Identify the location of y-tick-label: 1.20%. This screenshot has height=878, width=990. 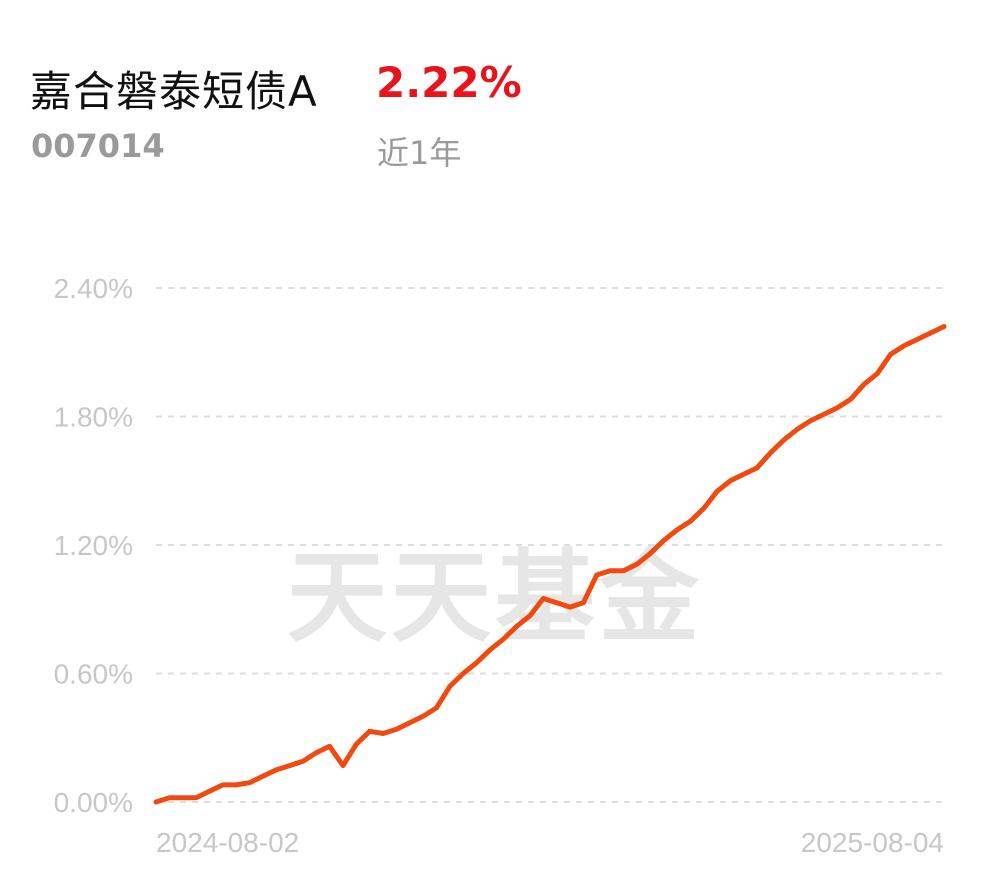
(93, 545).